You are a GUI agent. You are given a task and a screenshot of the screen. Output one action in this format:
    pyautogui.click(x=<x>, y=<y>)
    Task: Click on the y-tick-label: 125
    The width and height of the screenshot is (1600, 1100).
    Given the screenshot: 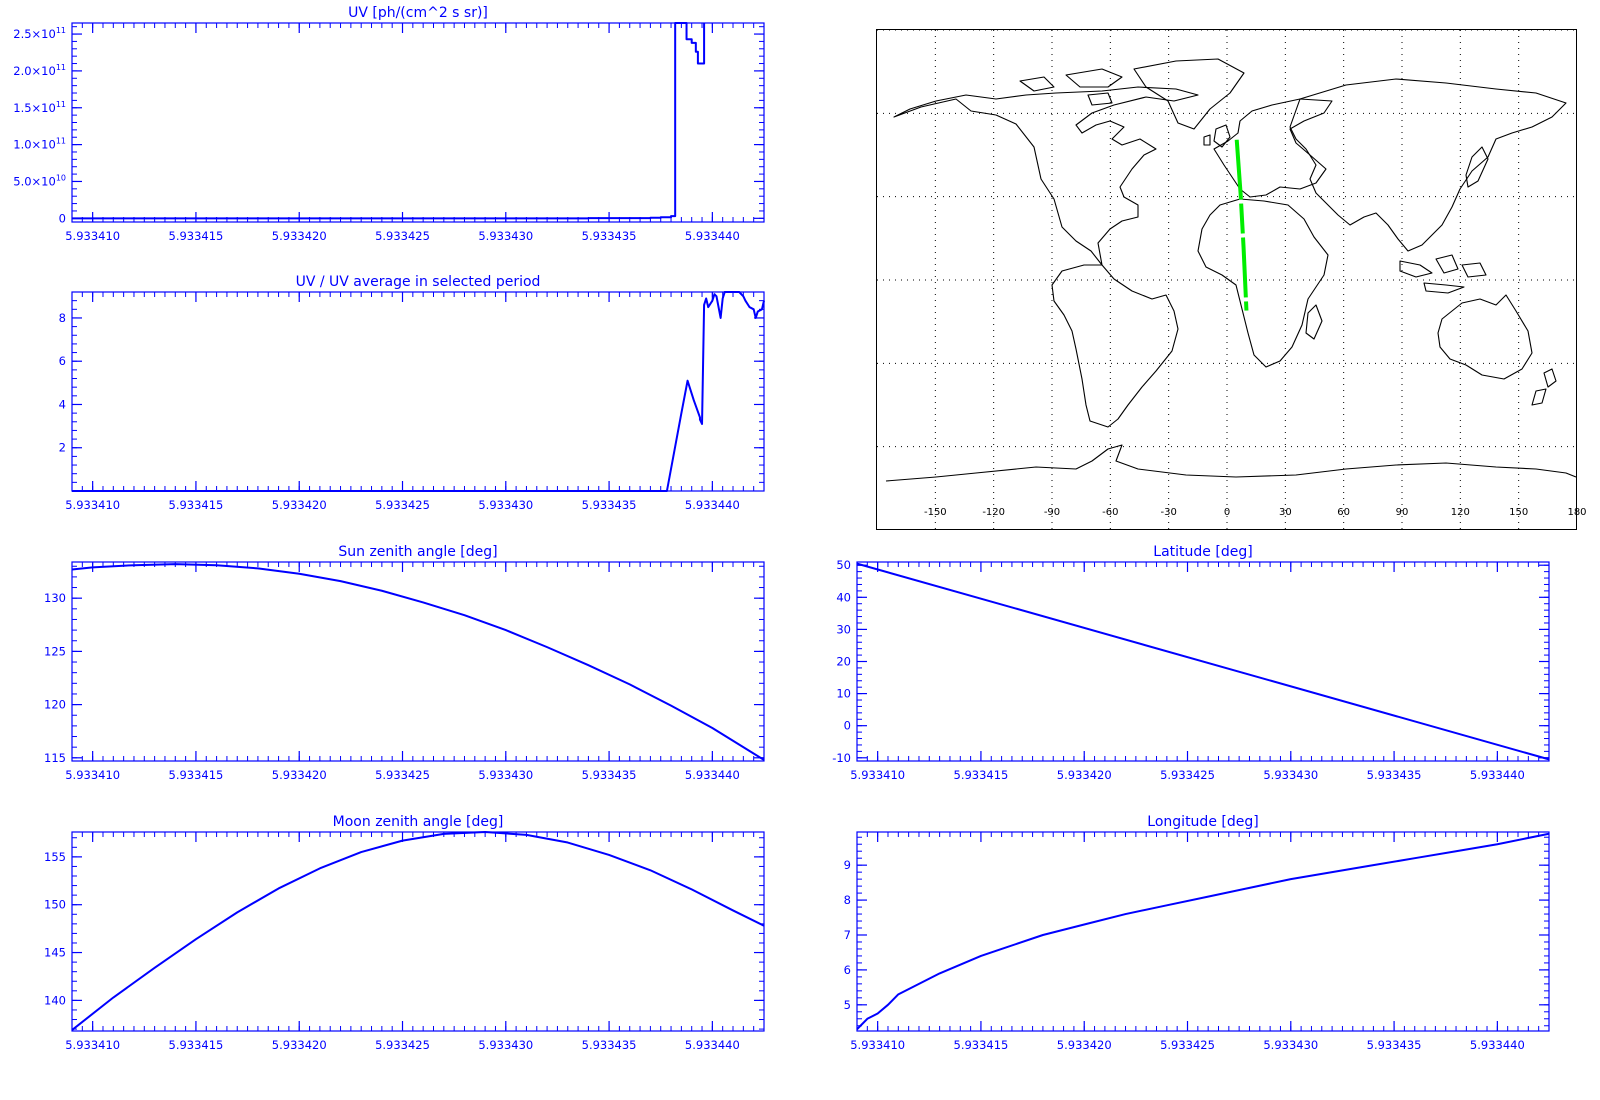 What is the action you would take?
    pyautogui.click(x=55, y=651)
    